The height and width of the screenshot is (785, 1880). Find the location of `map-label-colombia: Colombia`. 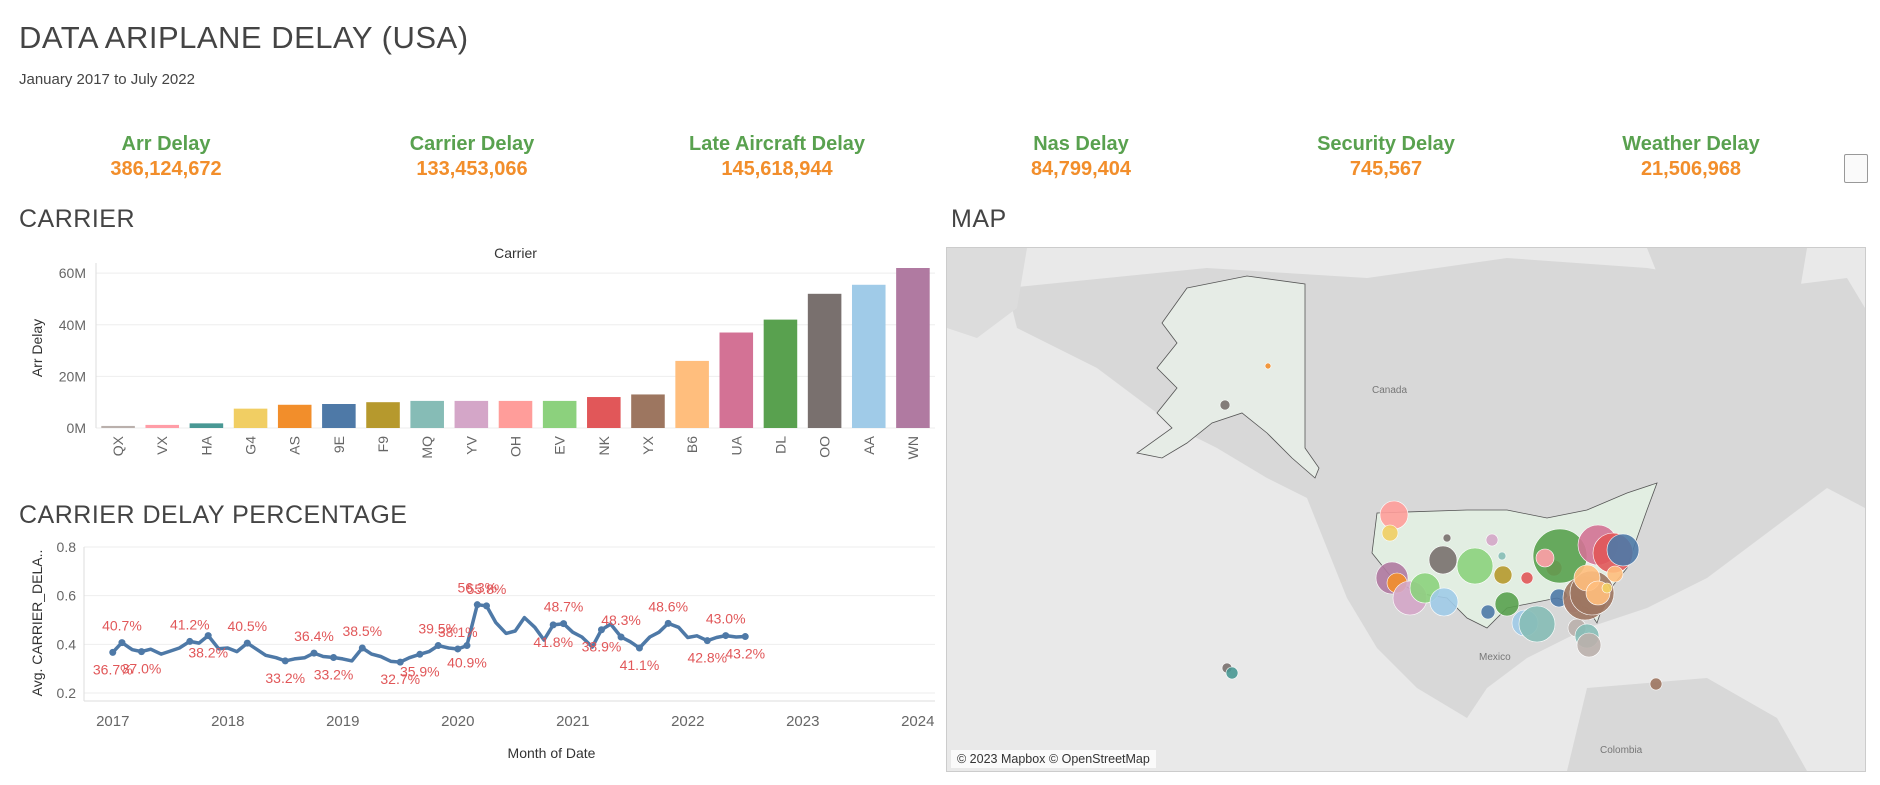

map-label-colombia: Colombia is located at coordinates (1621, 750).